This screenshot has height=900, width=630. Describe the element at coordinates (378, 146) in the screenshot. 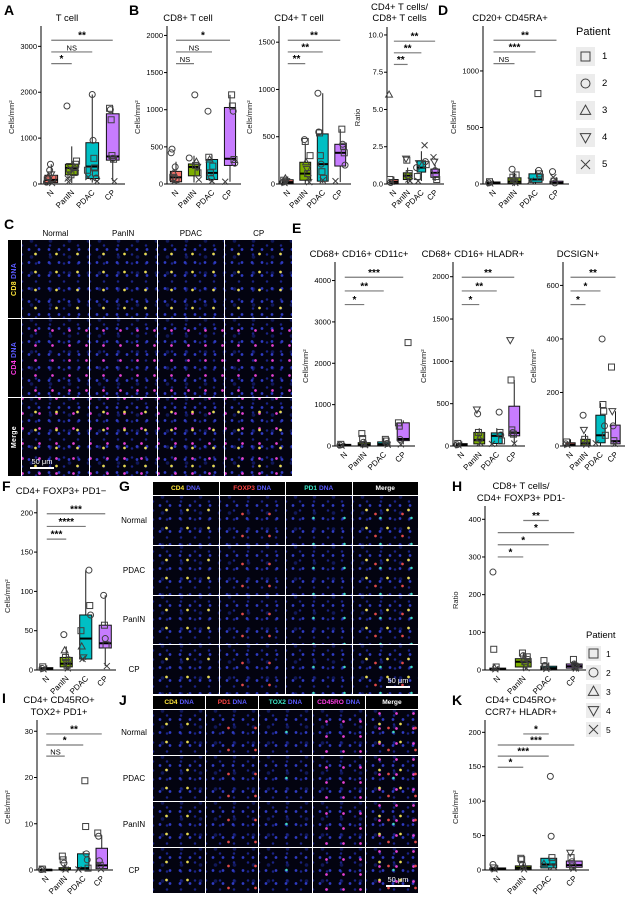

I see `svg-text: 2.5` at that location.